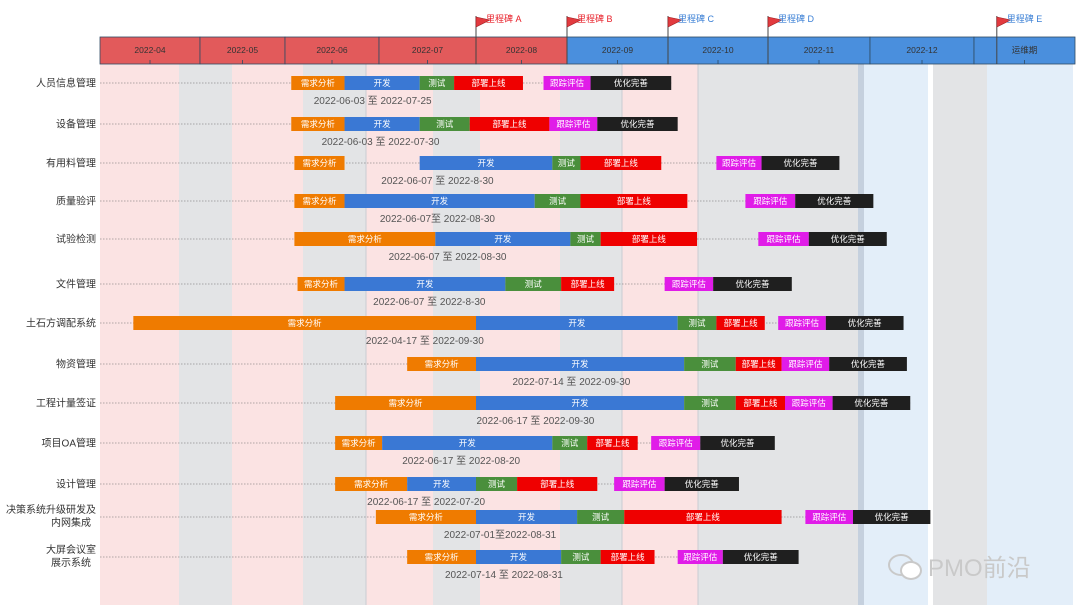  Describe the element at coordinates (71, 549) in the screenshot. I see `row-label: 大屏会议室` at that location.